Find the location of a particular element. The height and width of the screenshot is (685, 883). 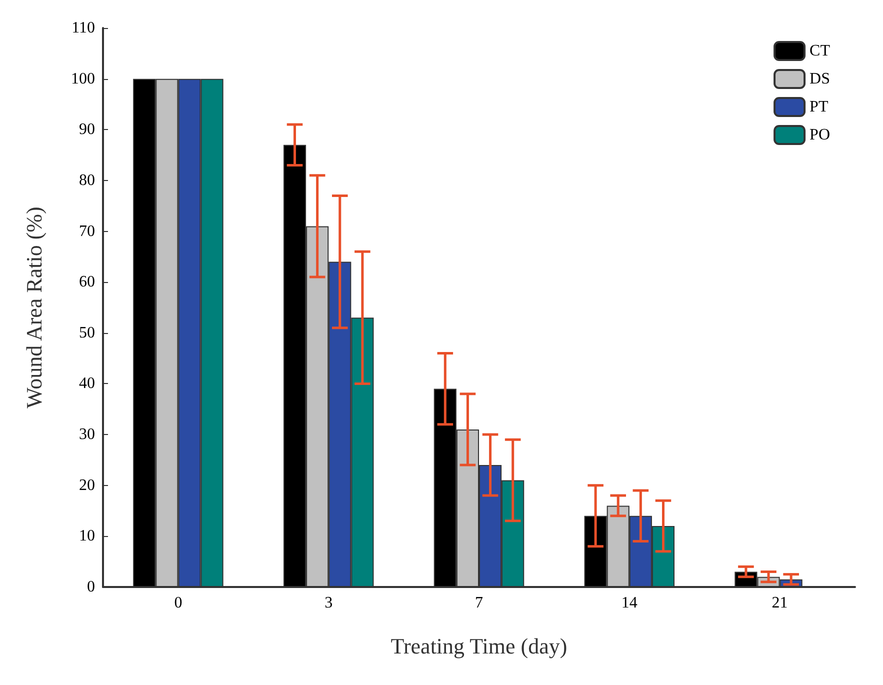

x-axis-title: Treating Time (day) is located at coordinates (479, 646).